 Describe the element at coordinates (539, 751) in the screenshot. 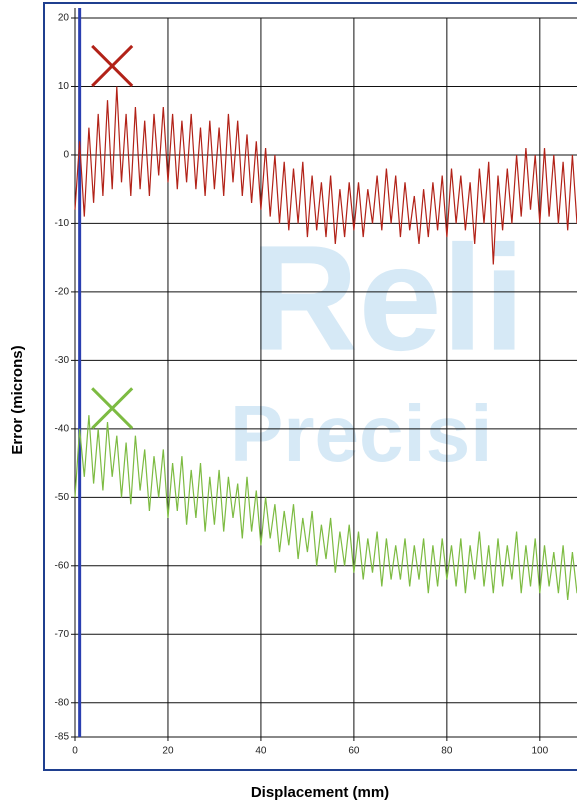

I see `x-tick-label: 100` at that location.